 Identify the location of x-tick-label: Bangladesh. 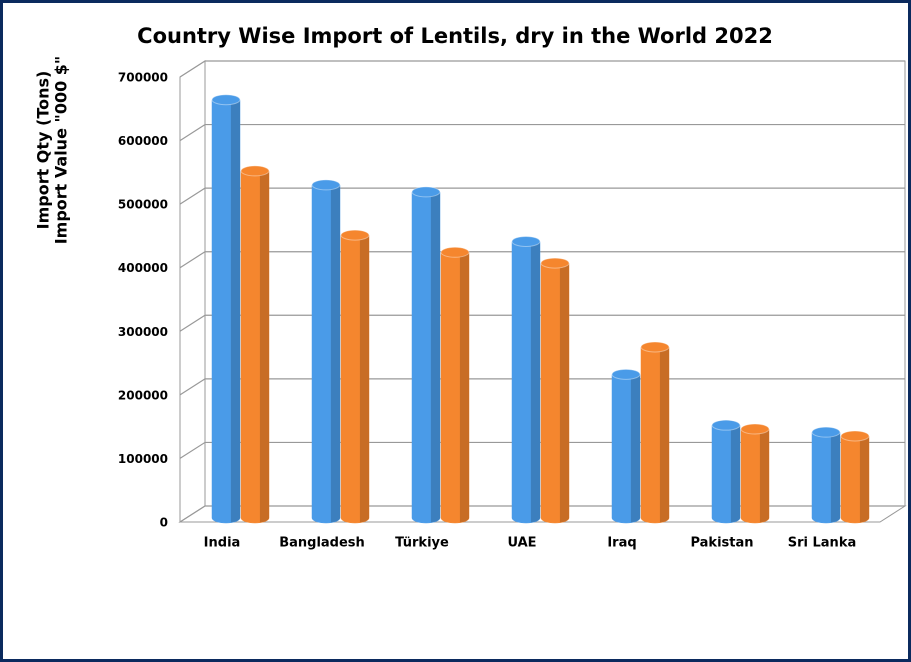
(322, 543).